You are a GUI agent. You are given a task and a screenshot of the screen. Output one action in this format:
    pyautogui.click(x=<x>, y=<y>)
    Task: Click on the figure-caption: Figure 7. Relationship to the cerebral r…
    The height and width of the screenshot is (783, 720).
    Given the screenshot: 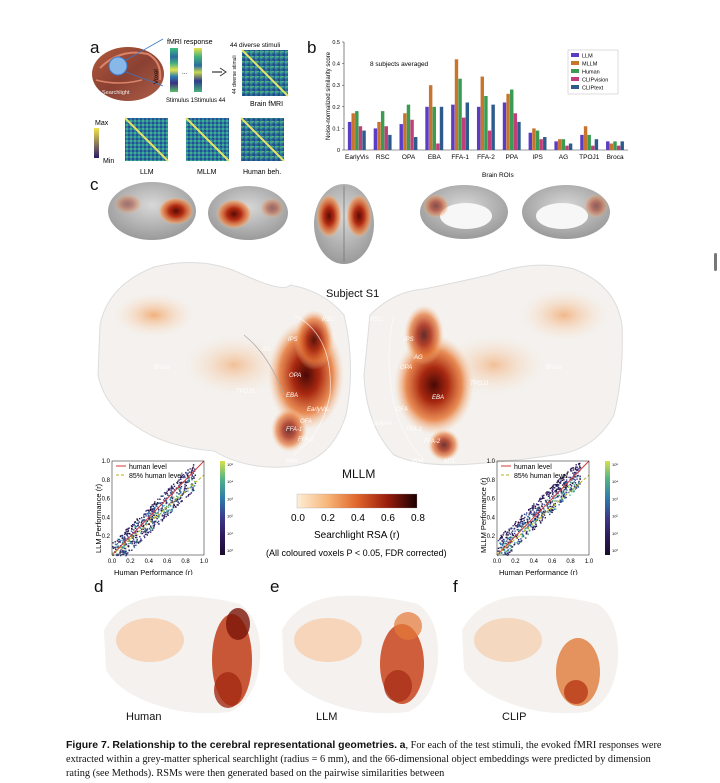 What is the action you would take?
    pyautogui.click(x=366, y=759)
    